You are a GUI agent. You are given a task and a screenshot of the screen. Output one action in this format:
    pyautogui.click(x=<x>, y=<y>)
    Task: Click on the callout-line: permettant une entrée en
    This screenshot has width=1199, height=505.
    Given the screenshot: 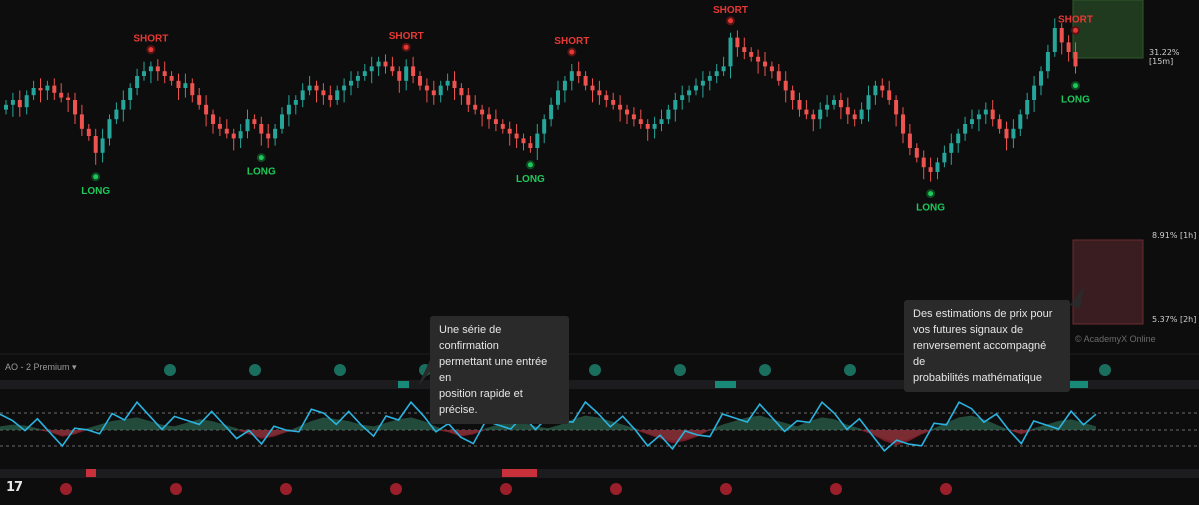 What is the action you would take?
    pyautogui.click(x=493, y=370)
    